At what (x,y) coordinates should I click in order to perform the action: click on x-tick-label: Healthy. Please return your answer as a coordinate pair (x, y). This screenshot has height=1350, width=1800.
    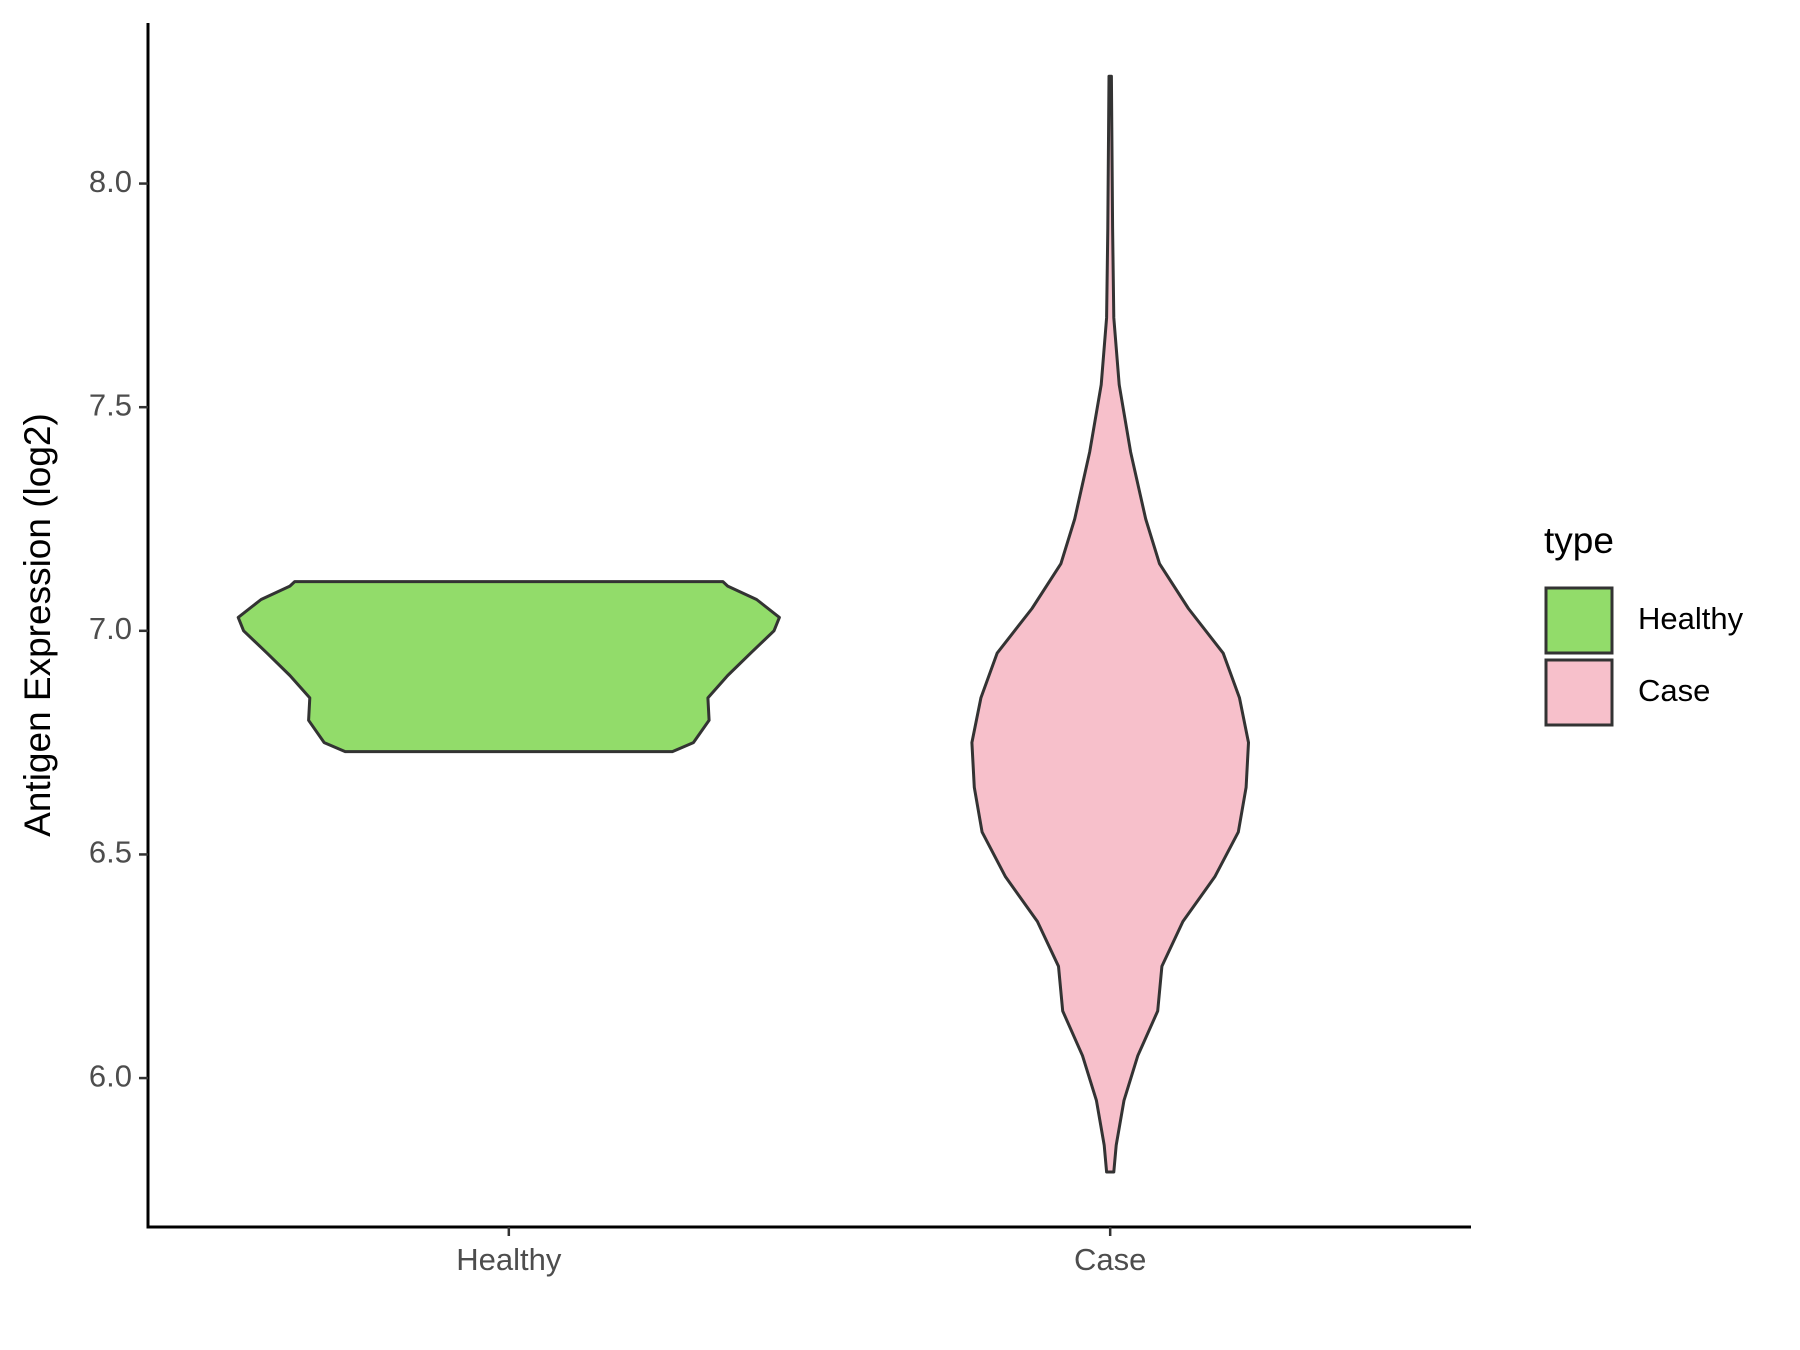
    Looking at the image, I should click on (509, 1259).